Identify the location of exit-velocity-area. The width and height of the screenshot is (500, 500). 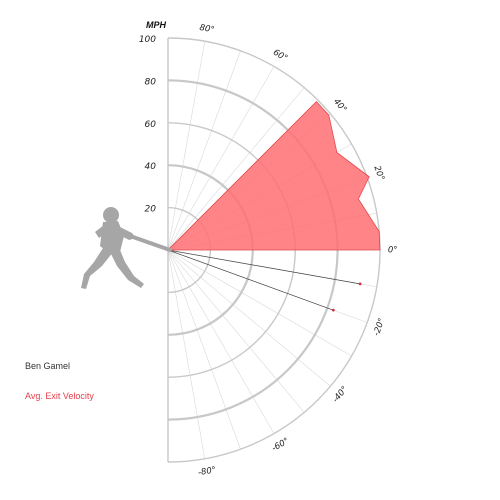
(274, 176).